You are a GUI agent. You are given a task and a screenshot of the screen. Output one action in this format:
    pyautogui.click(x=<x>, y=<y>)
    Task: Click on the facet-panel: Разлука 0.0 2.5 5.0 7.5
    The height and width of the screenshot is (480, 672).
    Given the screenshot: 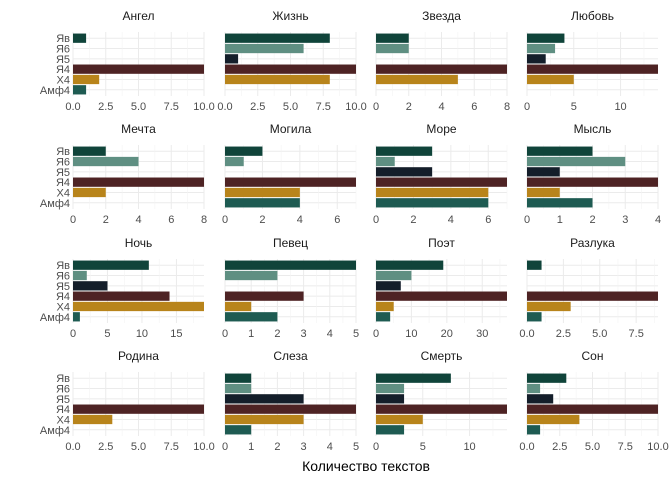 What is the action you would take?
    pyautogui.click(x=588, y=288)
    